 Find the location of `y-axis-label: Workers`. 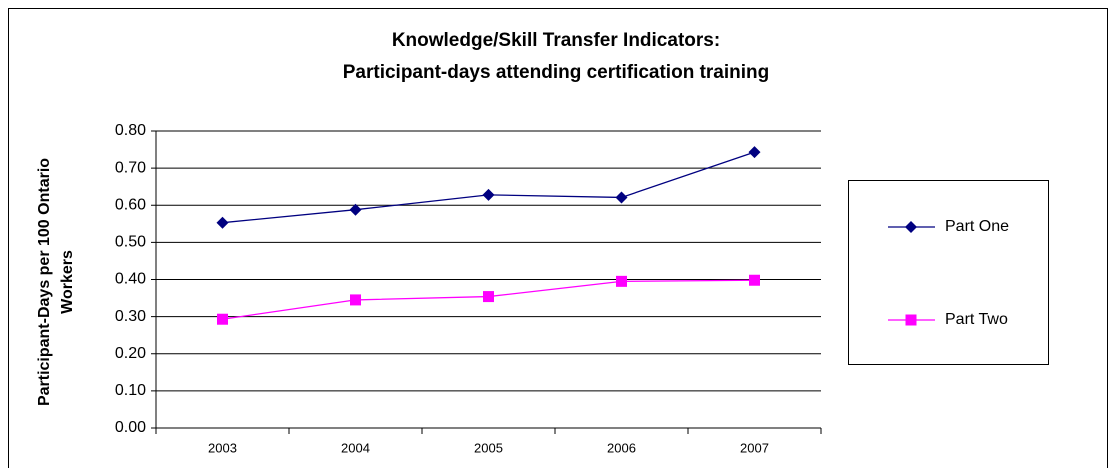

y-axis-label: Workers is located at coordinates (67, 282).